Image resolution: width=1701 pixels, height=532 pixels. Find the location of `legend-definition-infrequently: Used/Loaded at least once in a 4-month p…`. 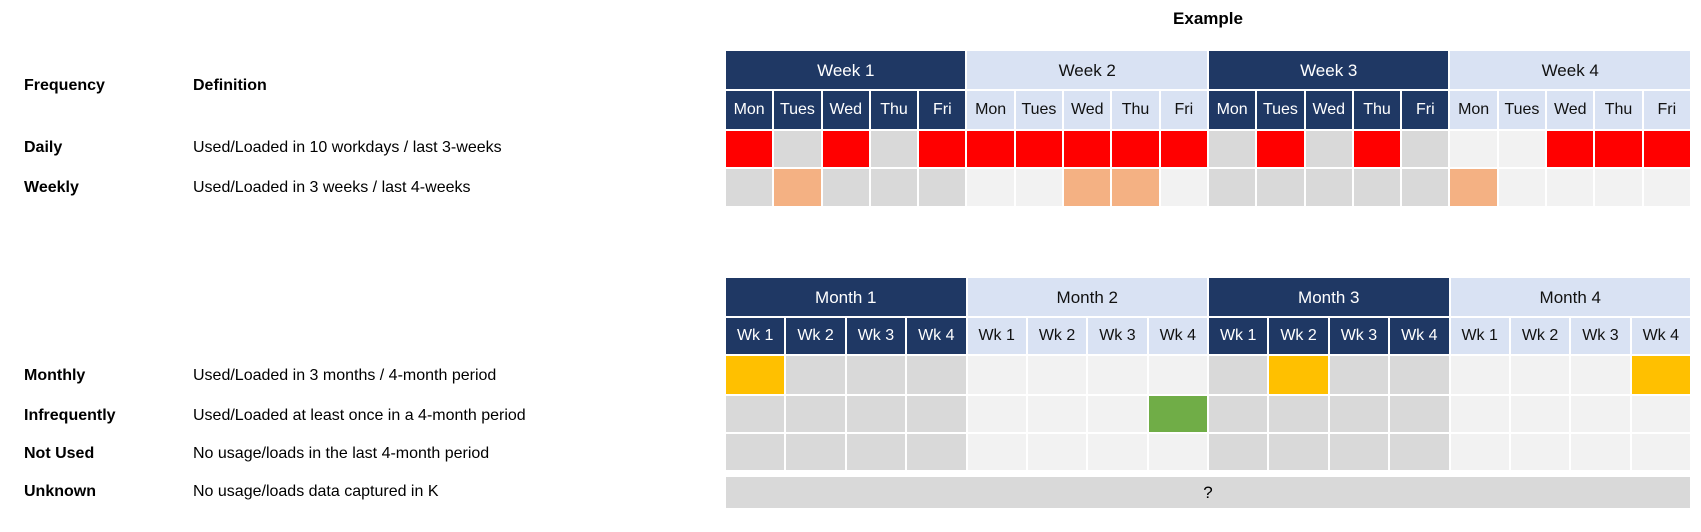

legend-definition-infrequently: Used/Loaded at least once in a 4-month p… is located at coordinates (359, 415).